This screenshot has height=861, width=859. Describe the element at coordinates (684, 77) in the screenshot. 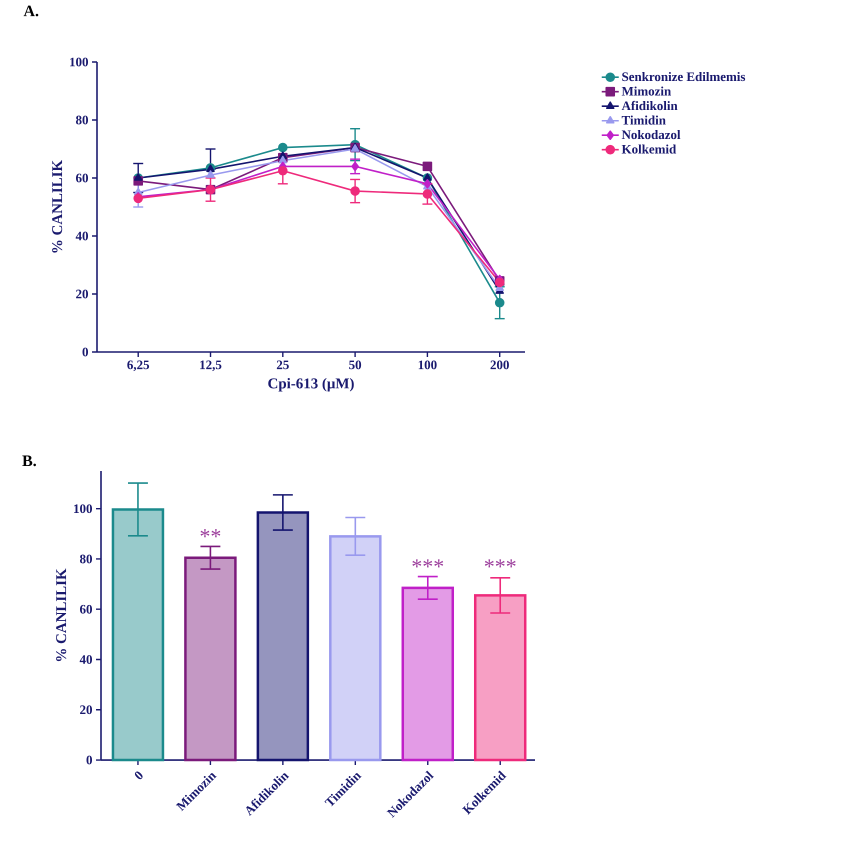

I see `legend-label: Senkronize Edilmemis` at that location.